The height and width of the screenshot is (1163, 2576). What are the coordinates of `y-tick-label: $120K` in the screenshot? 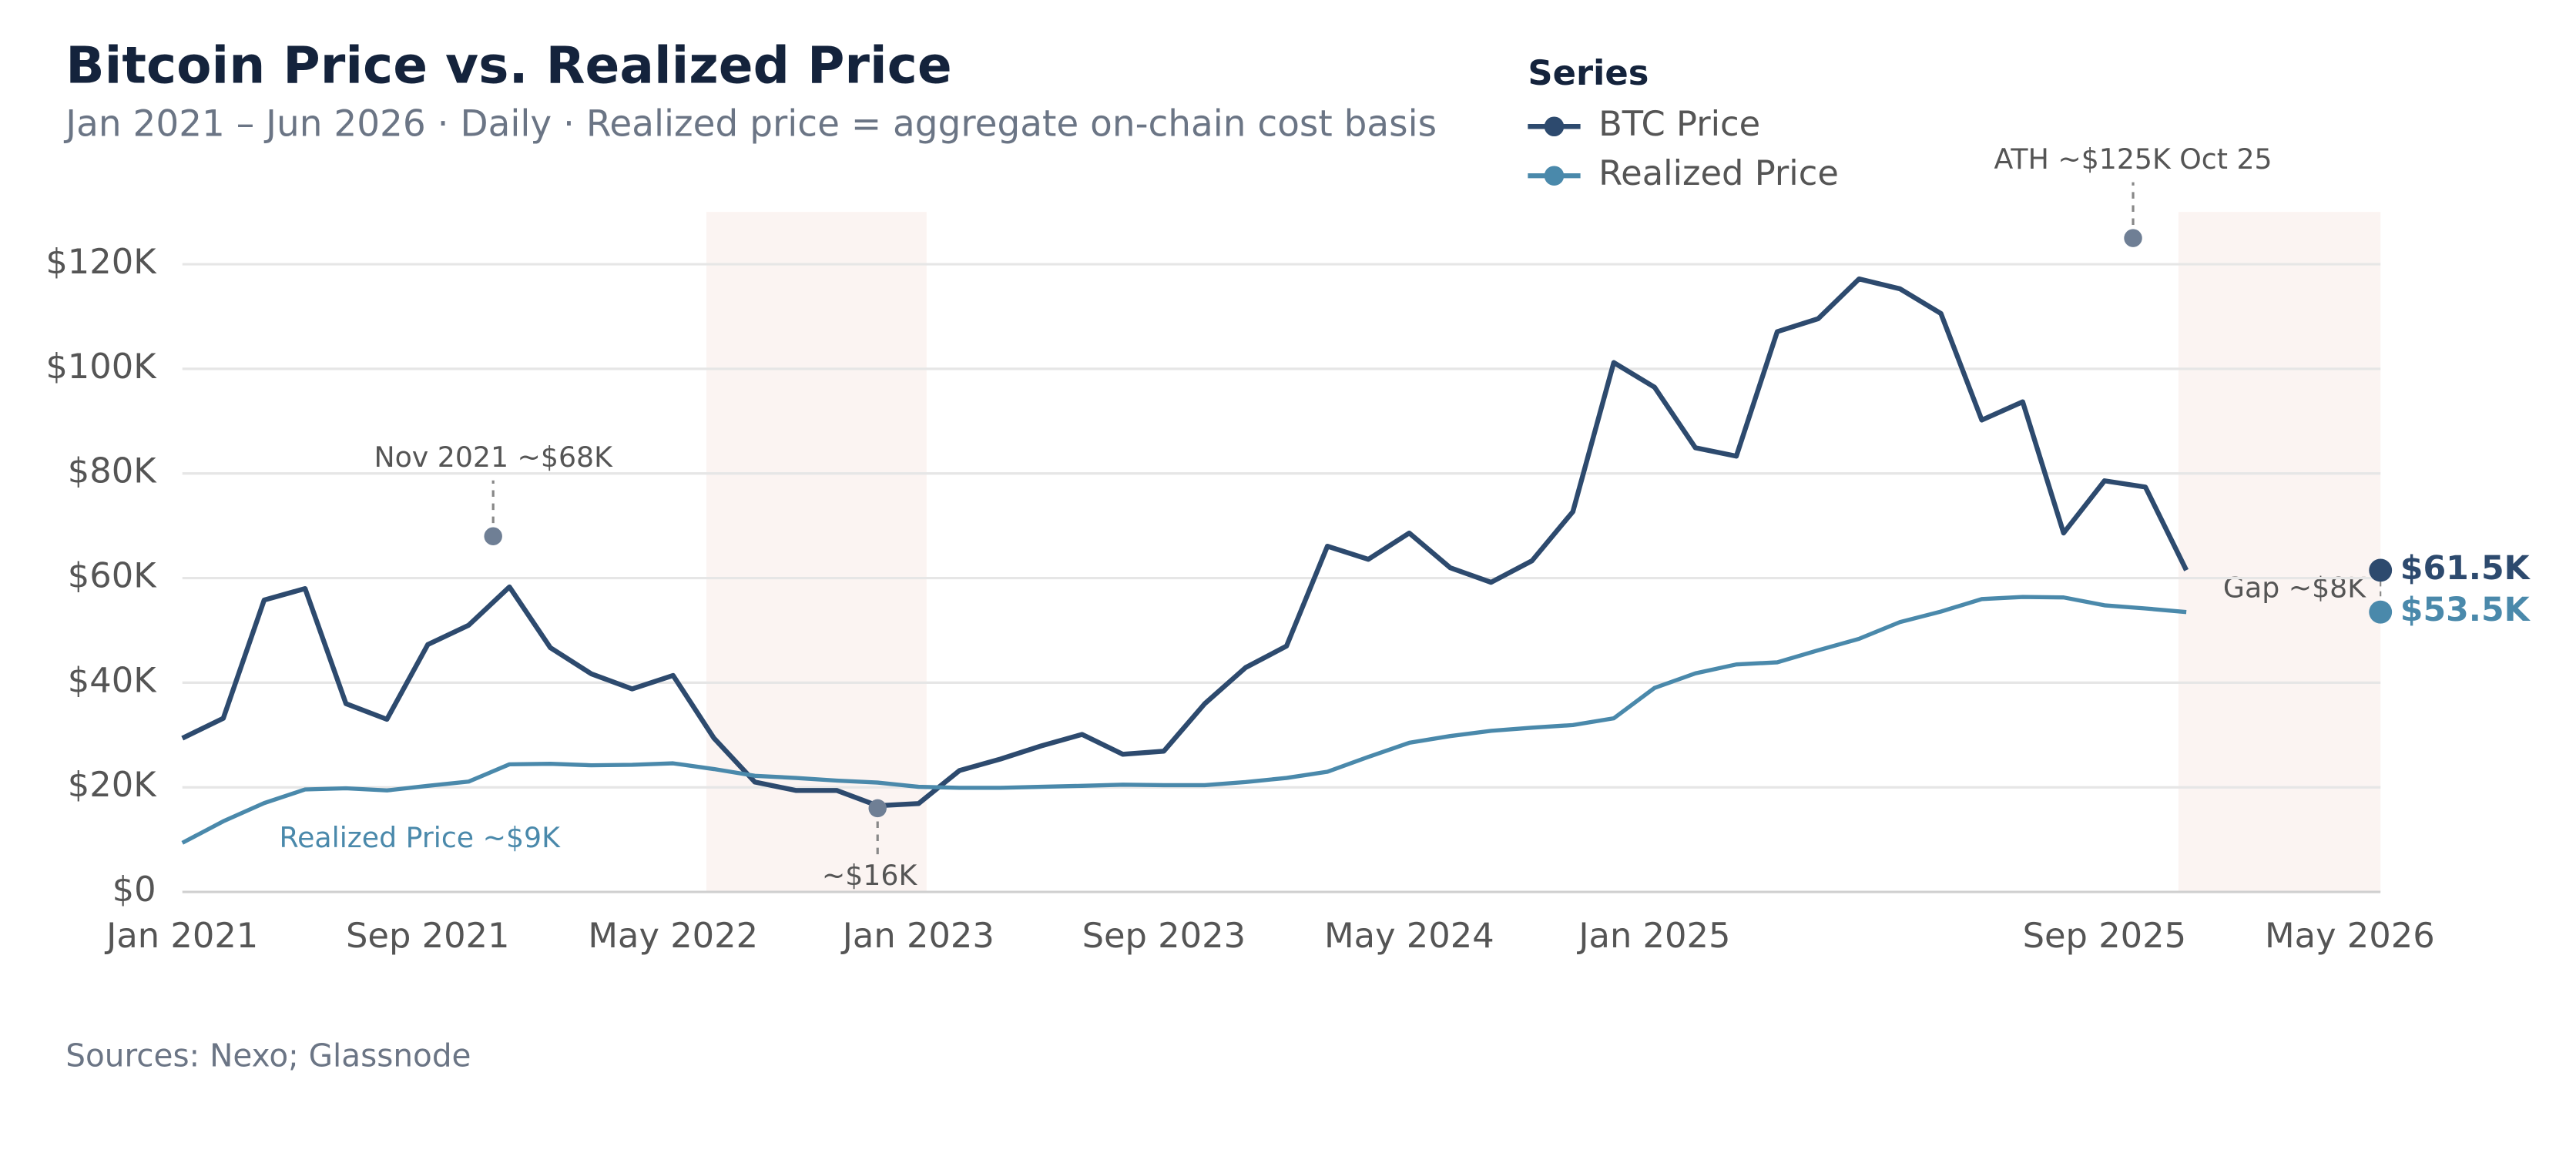 It's located at (101, 261).